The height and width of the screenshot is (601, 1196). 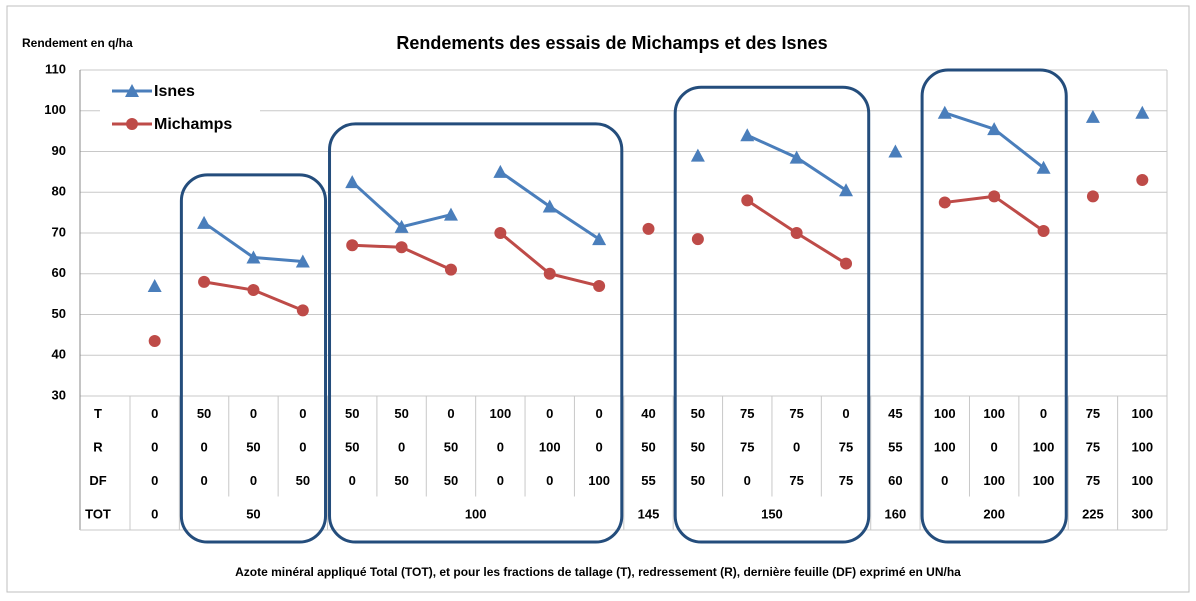 I want to click on legend-marker, so click(x=132, y=90).